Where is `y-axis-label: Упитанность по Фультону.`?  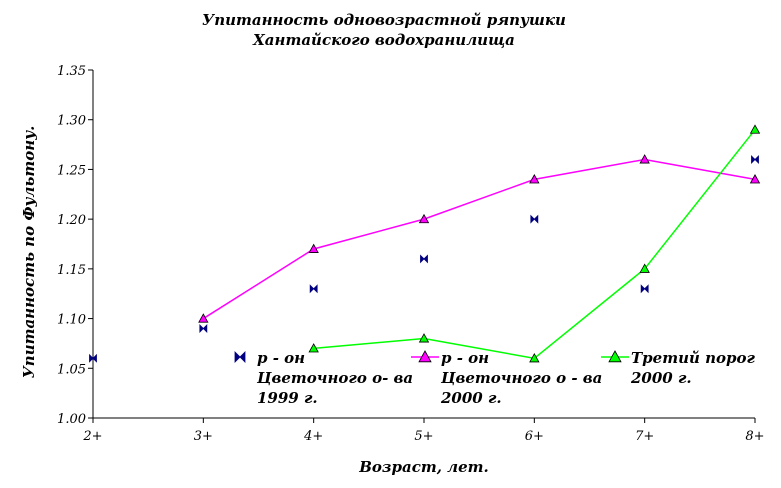 y-axis-label: Упитанность по Фультону. is located at coordinates (29, 252).